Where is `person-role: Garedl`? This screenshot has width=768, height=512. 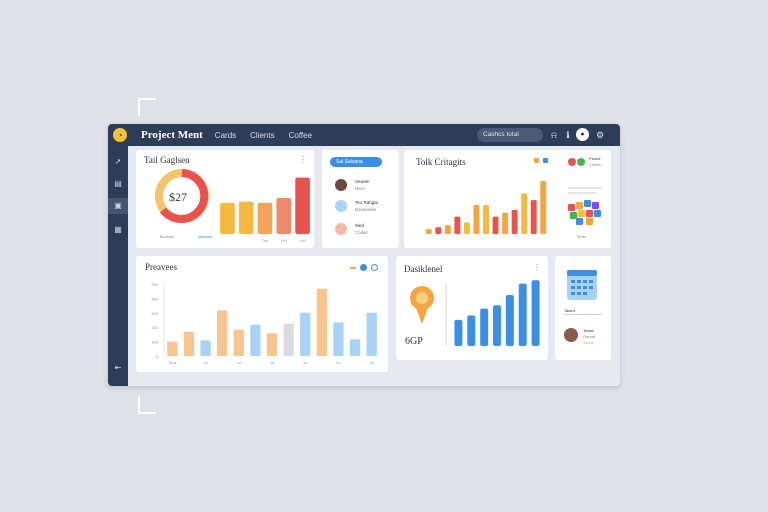 person-role: Garedl is located at coordinates (589, 336).